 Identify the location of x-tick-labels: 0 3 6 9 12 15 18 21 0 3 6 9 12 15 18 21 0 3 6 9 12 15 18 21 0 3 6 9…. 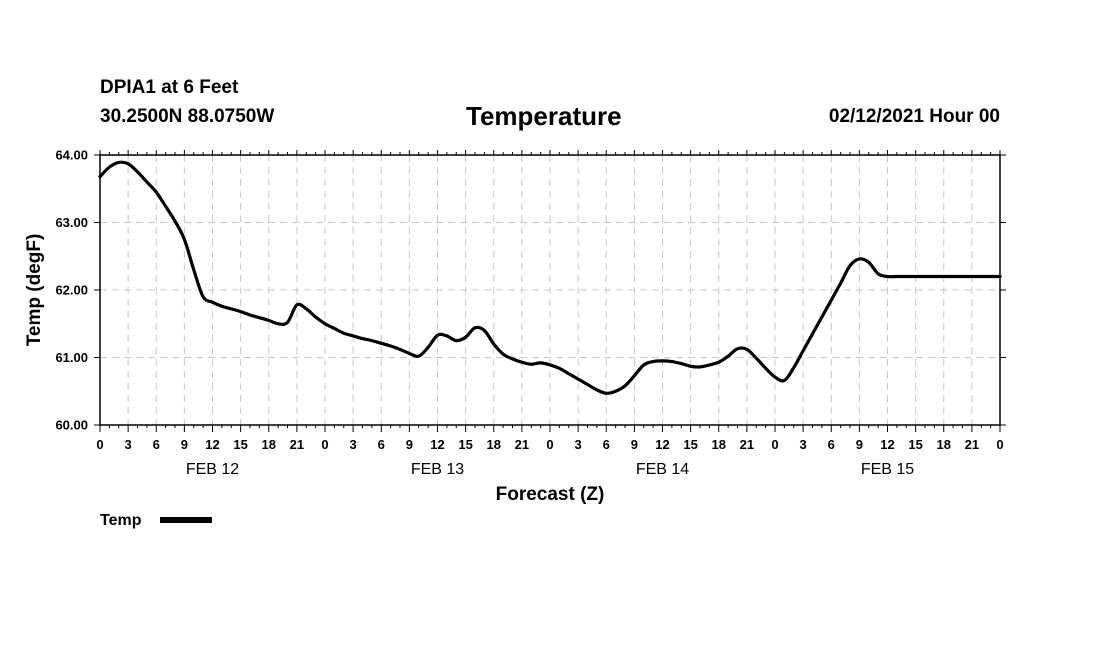
(549, 444).